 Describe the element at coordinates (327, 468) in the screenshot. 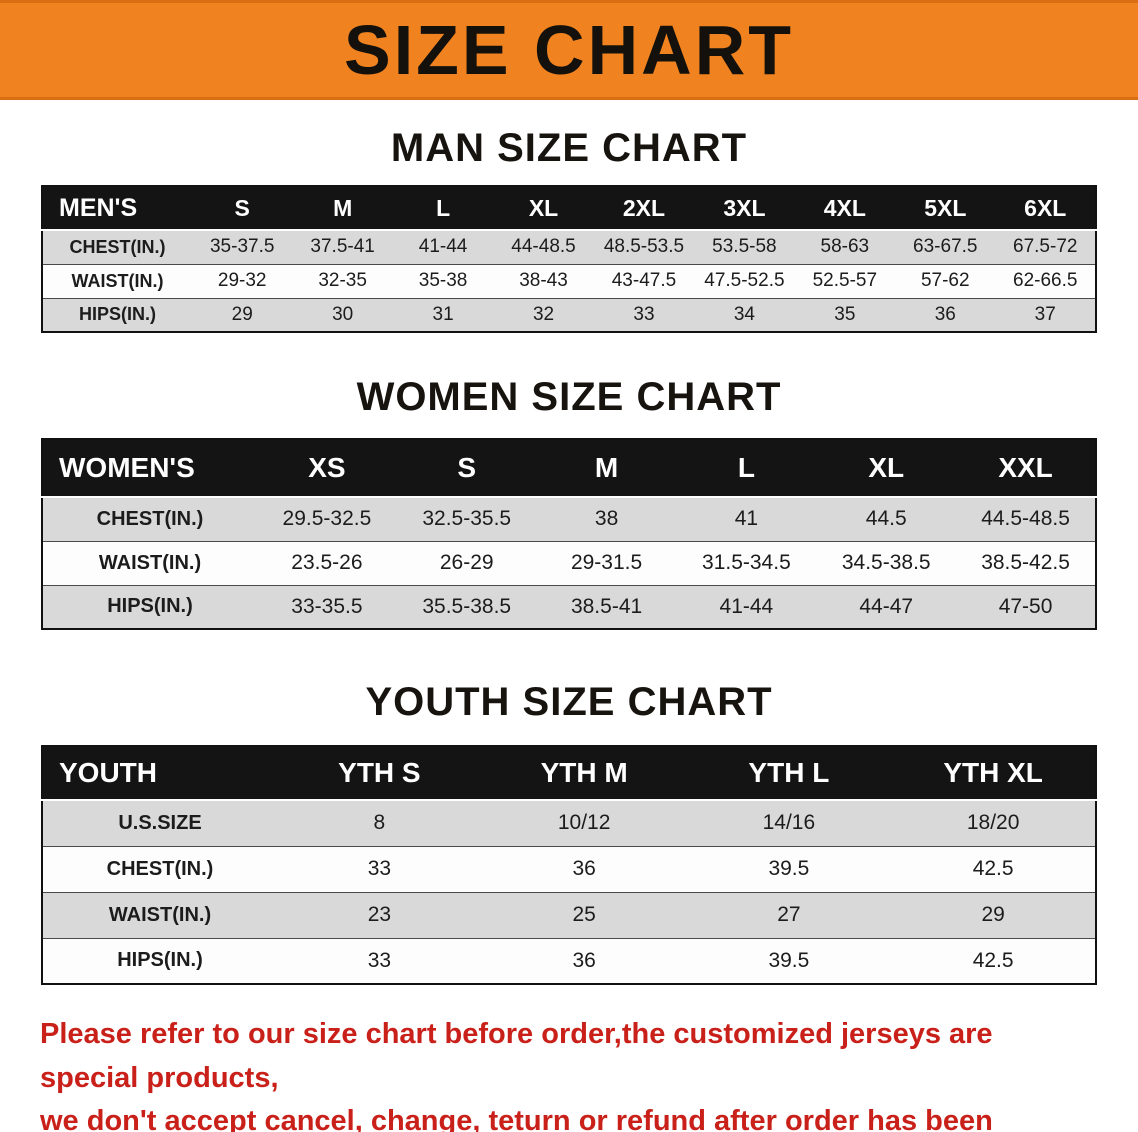

I see `size-header-cell: XS` at that location.